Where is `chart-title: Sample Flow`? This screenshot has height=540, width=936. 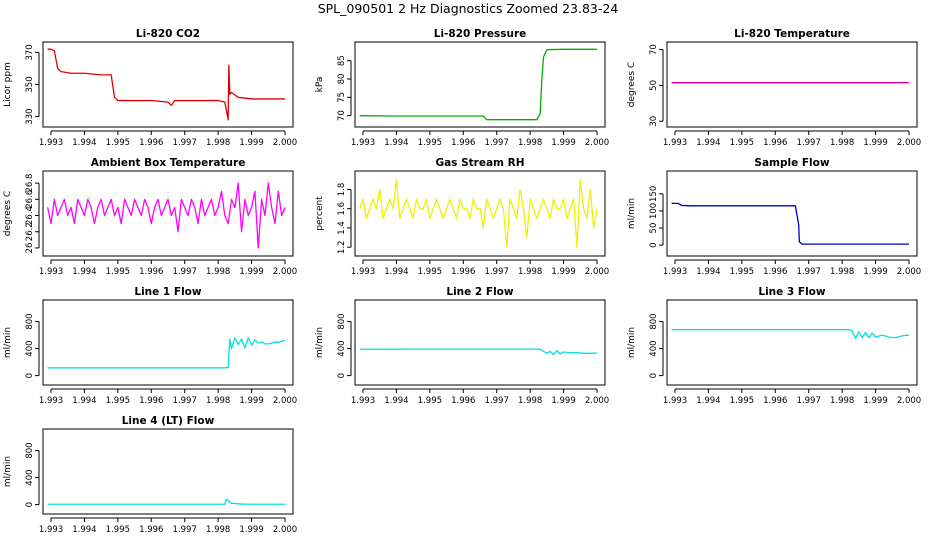
chart-title: Sample Flow is located at coordinates (791, 163).